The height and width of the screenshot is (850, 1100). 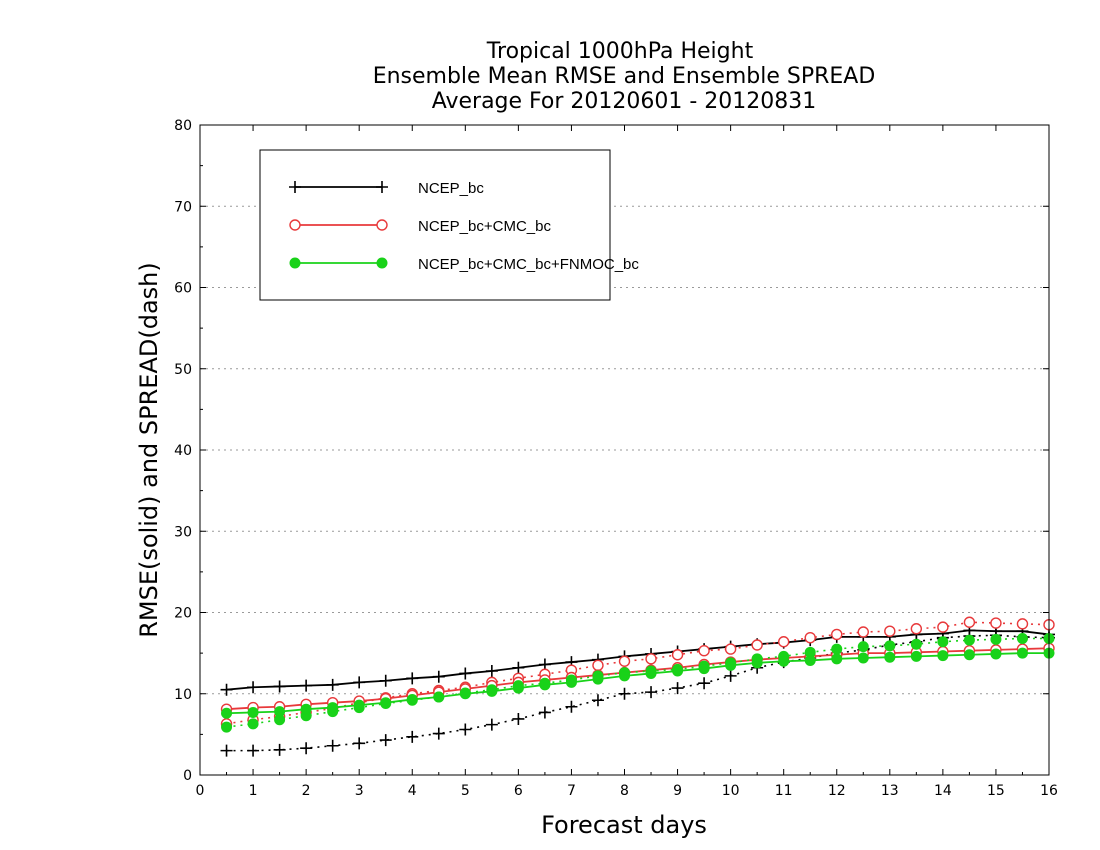 I want to click on title-line-3: Average For 20120601 - 20120831, so click(x=624, y=101).